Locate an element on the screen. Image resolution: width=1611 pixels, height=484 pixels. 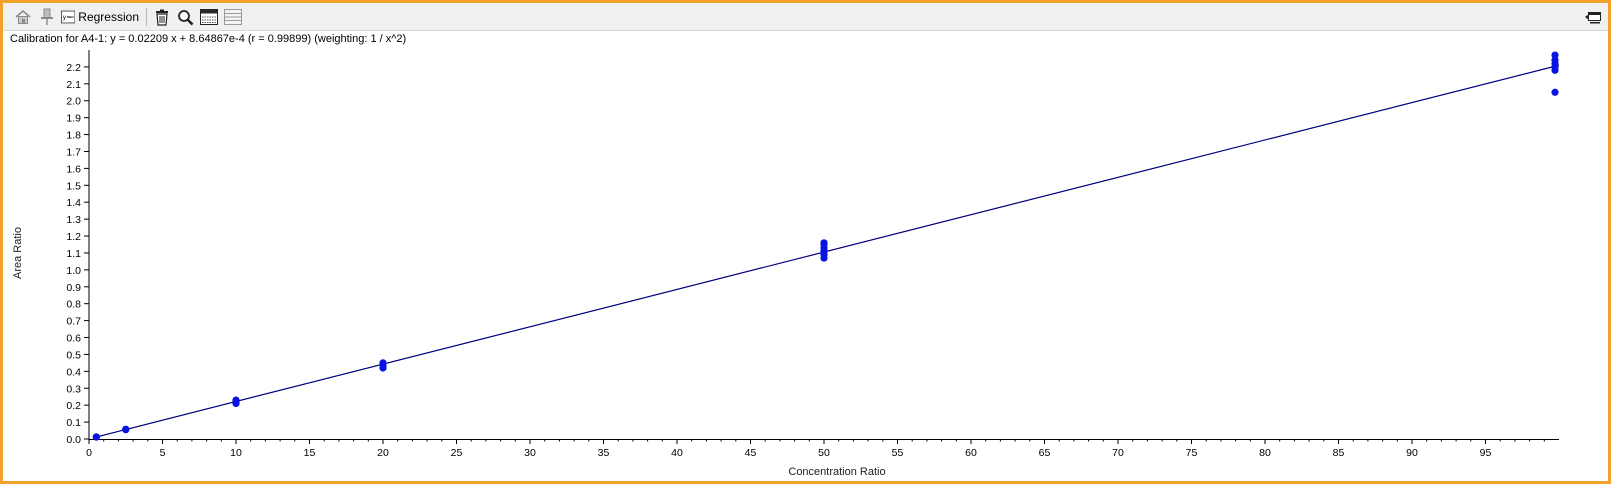
dock-button is located at coordinates (1593, 17).